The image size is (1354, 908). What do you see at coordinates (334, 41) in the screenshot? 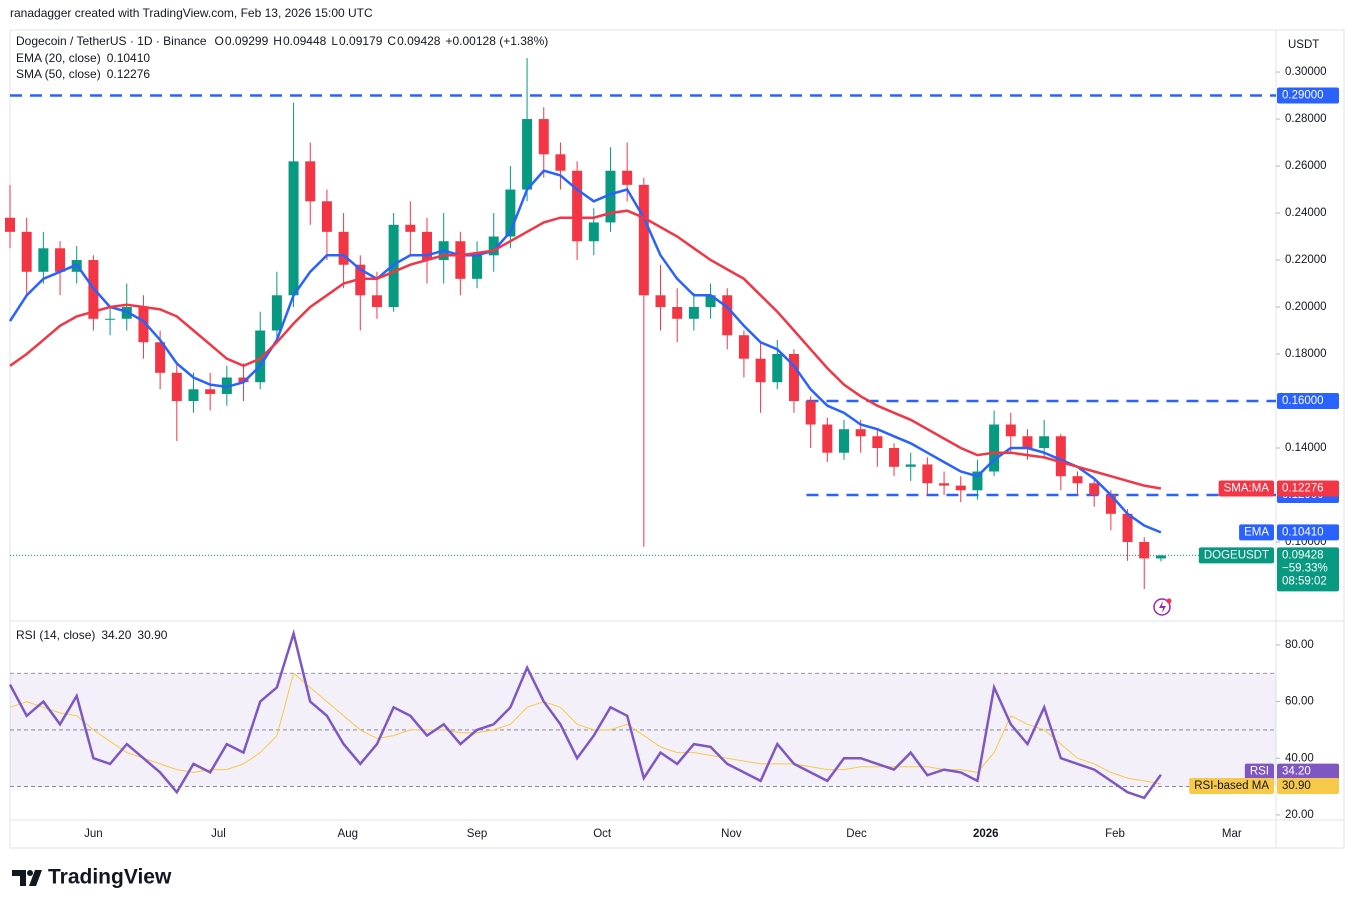
I see `ohlc-key: L` at bounding box center [334, 41].